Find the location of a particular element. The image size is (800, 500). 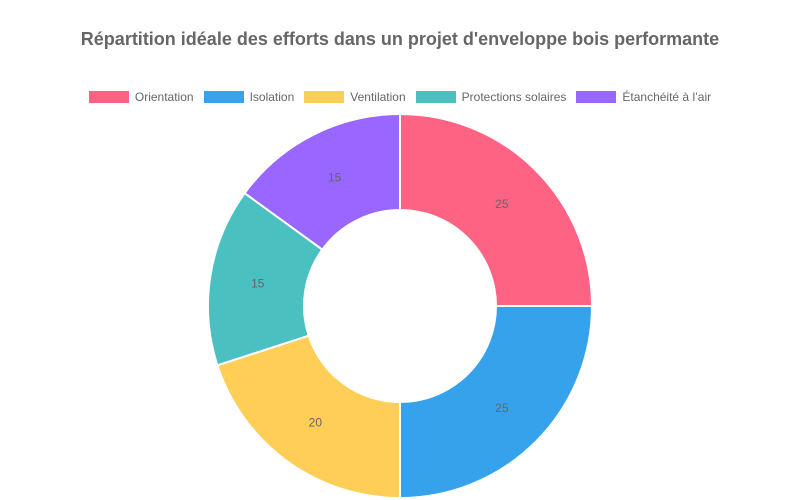

legend-label: Ventilation is located at coordinates (378, 97).